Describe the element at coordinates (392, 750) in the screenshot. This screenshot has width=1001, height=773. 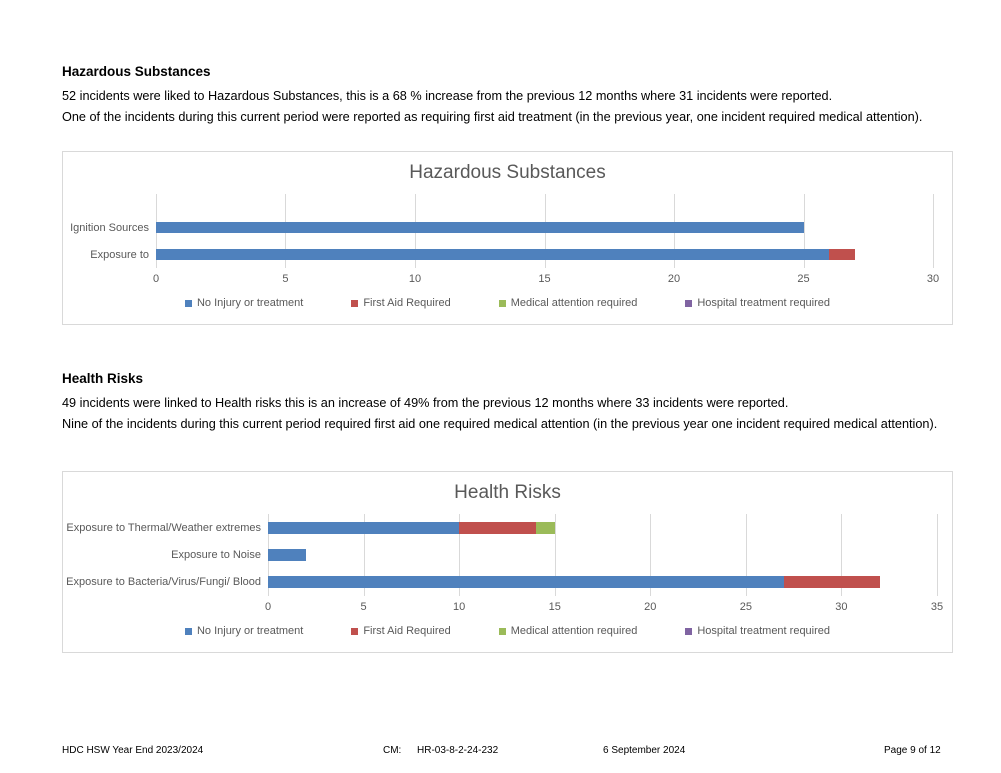
I see `footer-cm-label: CM:` at that location.